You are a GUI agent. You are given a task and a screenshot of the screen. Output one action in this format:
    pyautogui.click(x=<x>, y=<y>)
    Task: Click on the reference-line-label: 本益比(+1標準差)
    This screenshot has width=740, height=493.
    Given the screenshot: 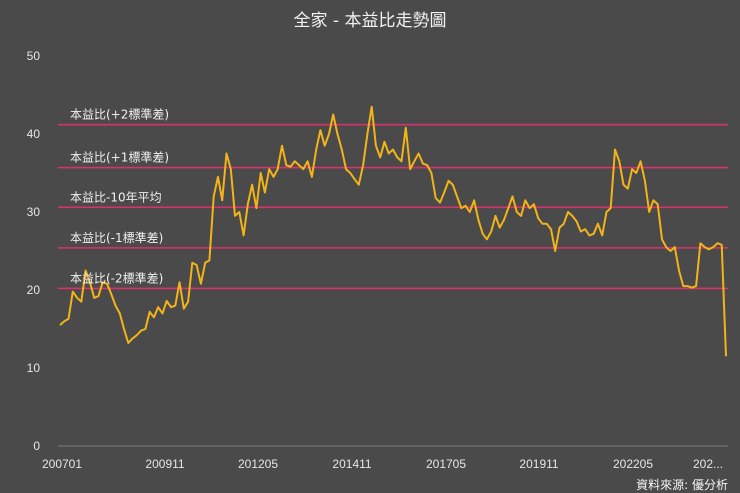 What is the action you would take?
    pyautogui.click(x=119, y=157)
    